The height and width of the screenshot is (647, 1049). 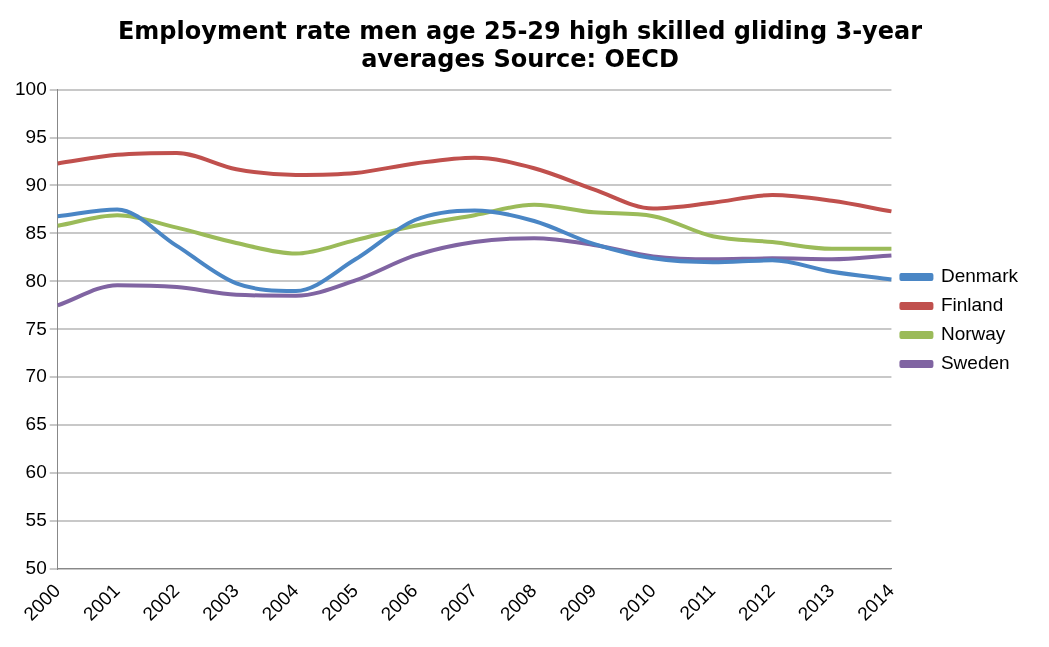 What do you see at coordinates (31, 88) in the screenshot?
I see `y-tick-label: 100` at bounding box center [31, 88].